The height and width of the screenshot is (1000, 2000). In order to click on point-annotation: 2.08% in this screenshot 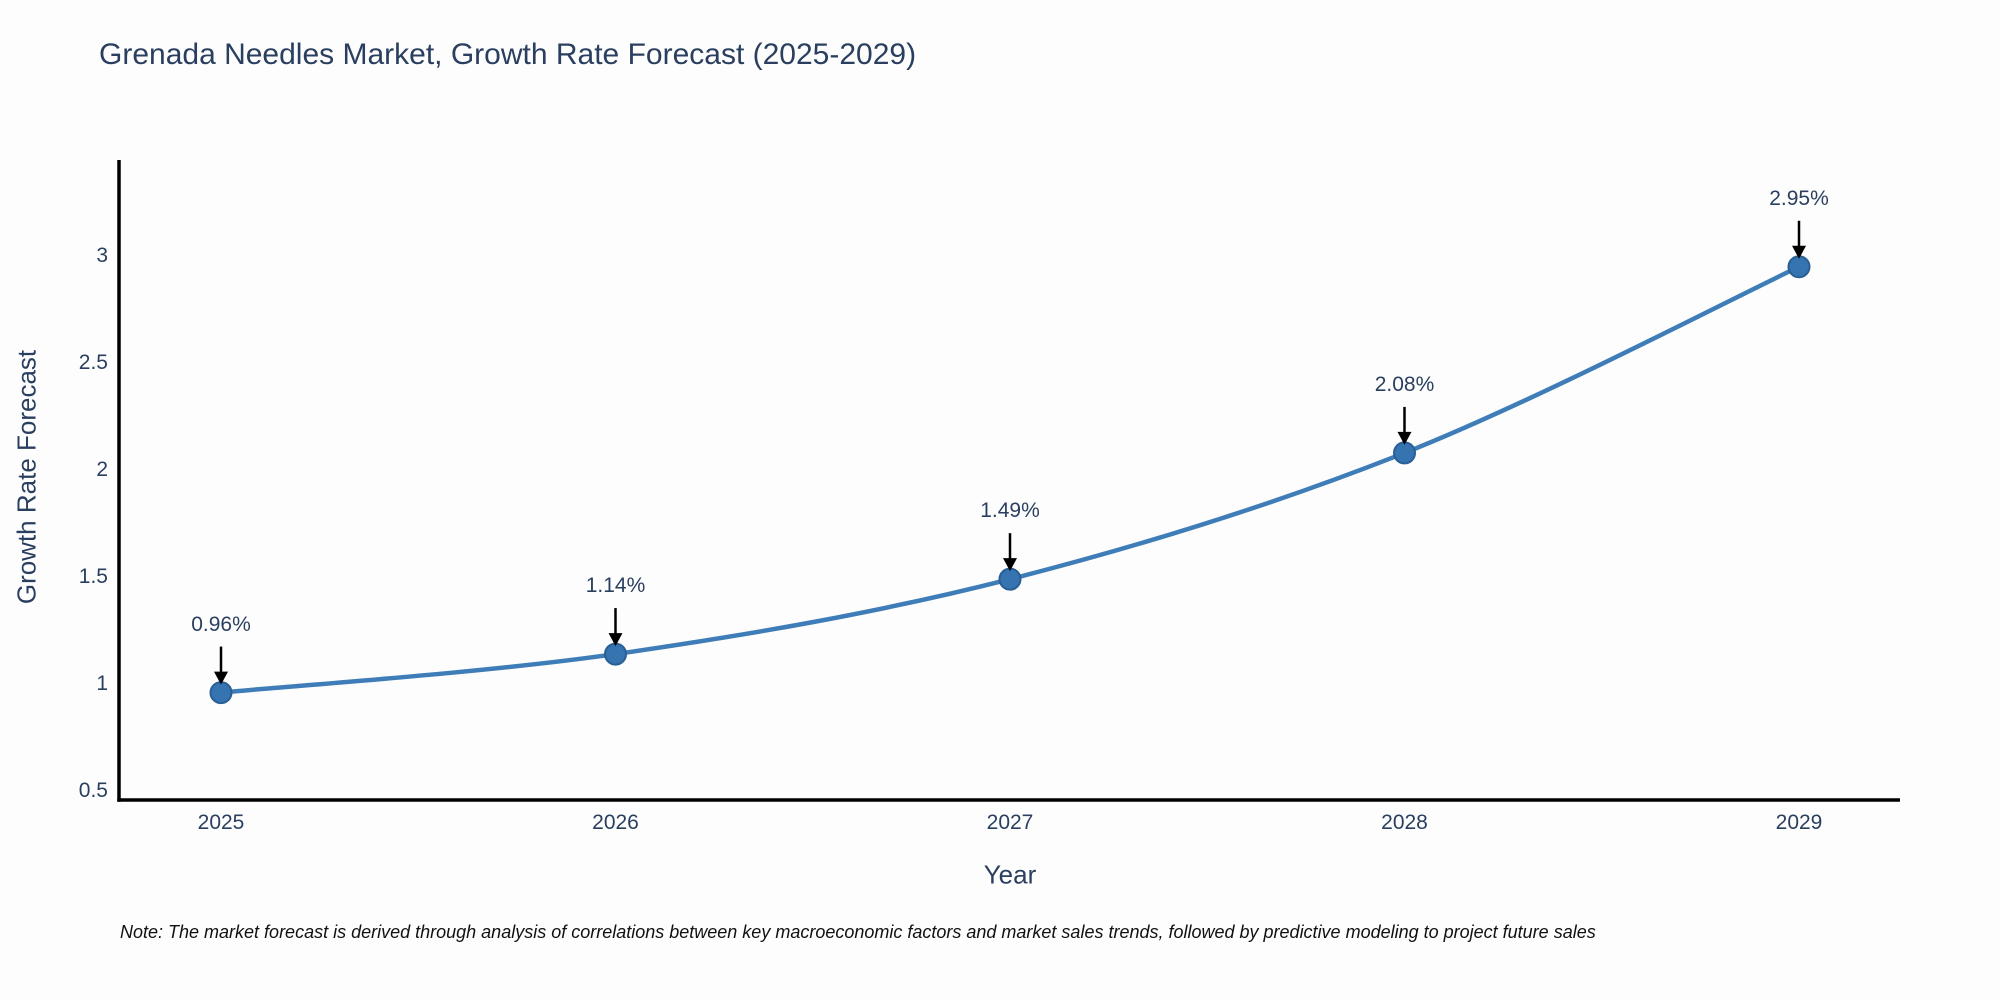, I will do `click(1404, 384)`.